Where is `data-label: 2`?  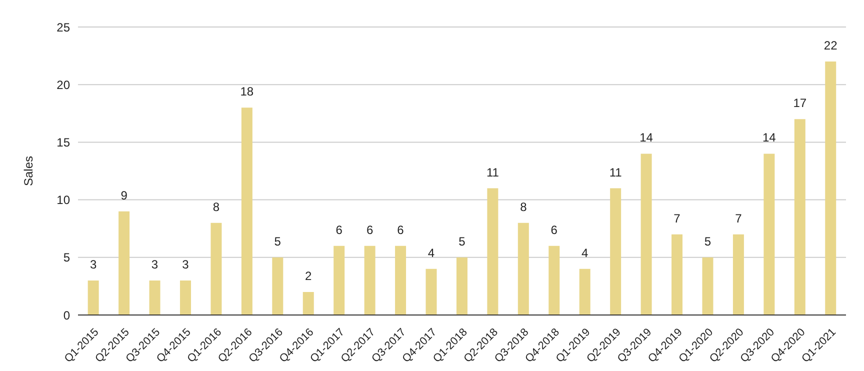 data-label: 2 is located at coordinates (308, 275).